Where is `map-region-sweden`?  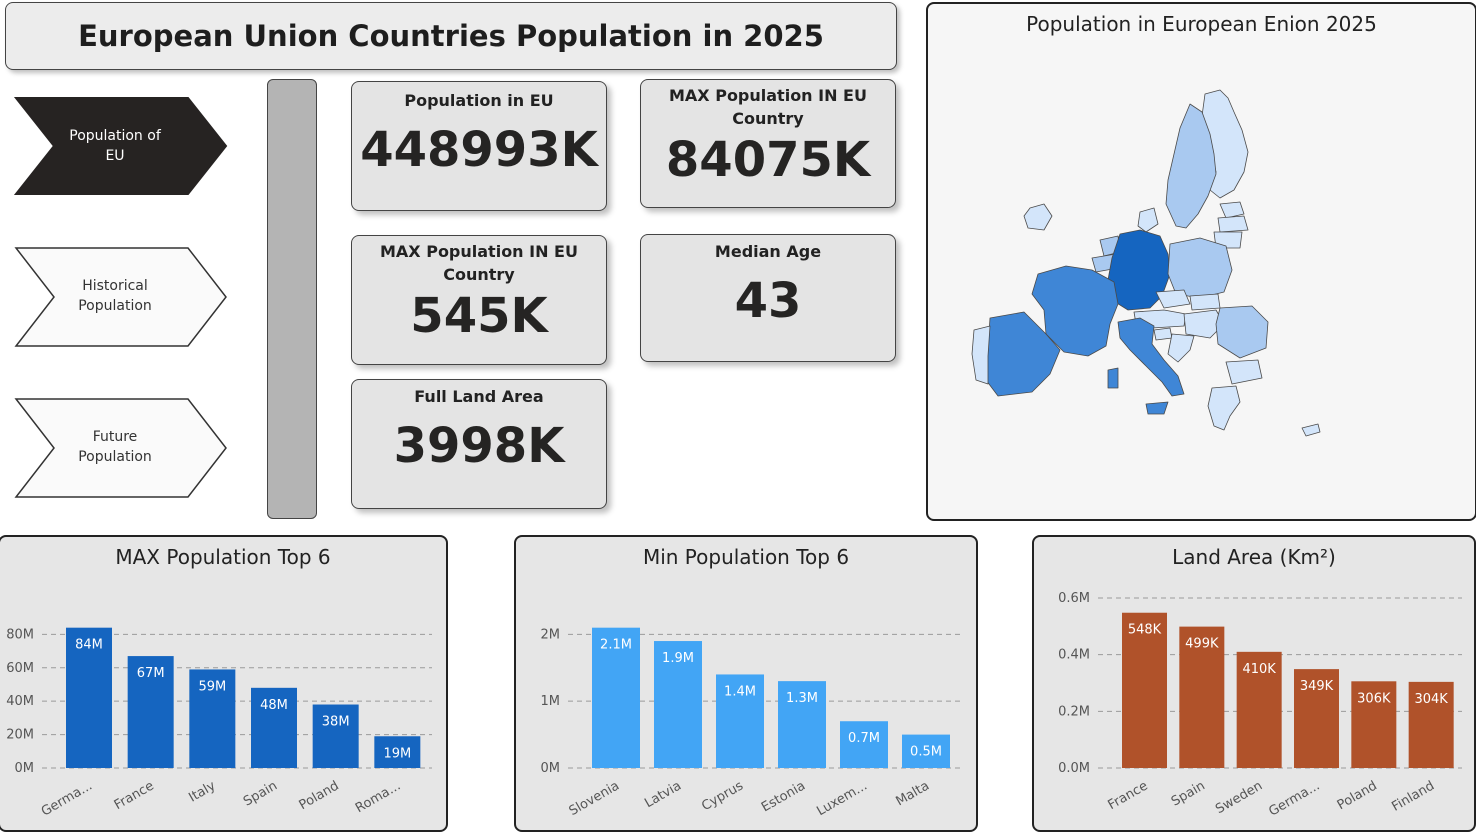 map-region-sweden is located at coordinates (1191, 166).